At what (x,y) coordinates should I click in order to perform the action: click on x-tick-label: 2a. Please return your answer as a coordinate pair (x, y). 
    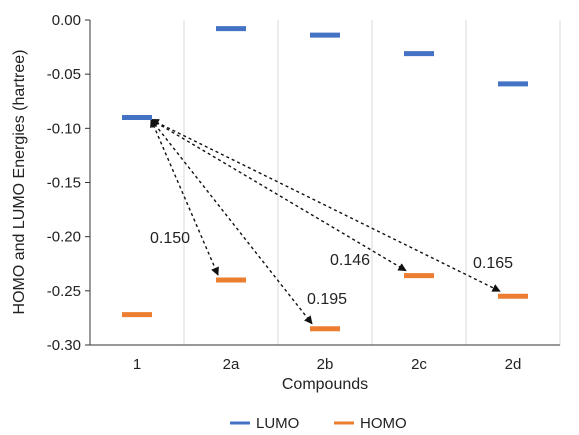
    Looking at the image, I should click on (231, 364).